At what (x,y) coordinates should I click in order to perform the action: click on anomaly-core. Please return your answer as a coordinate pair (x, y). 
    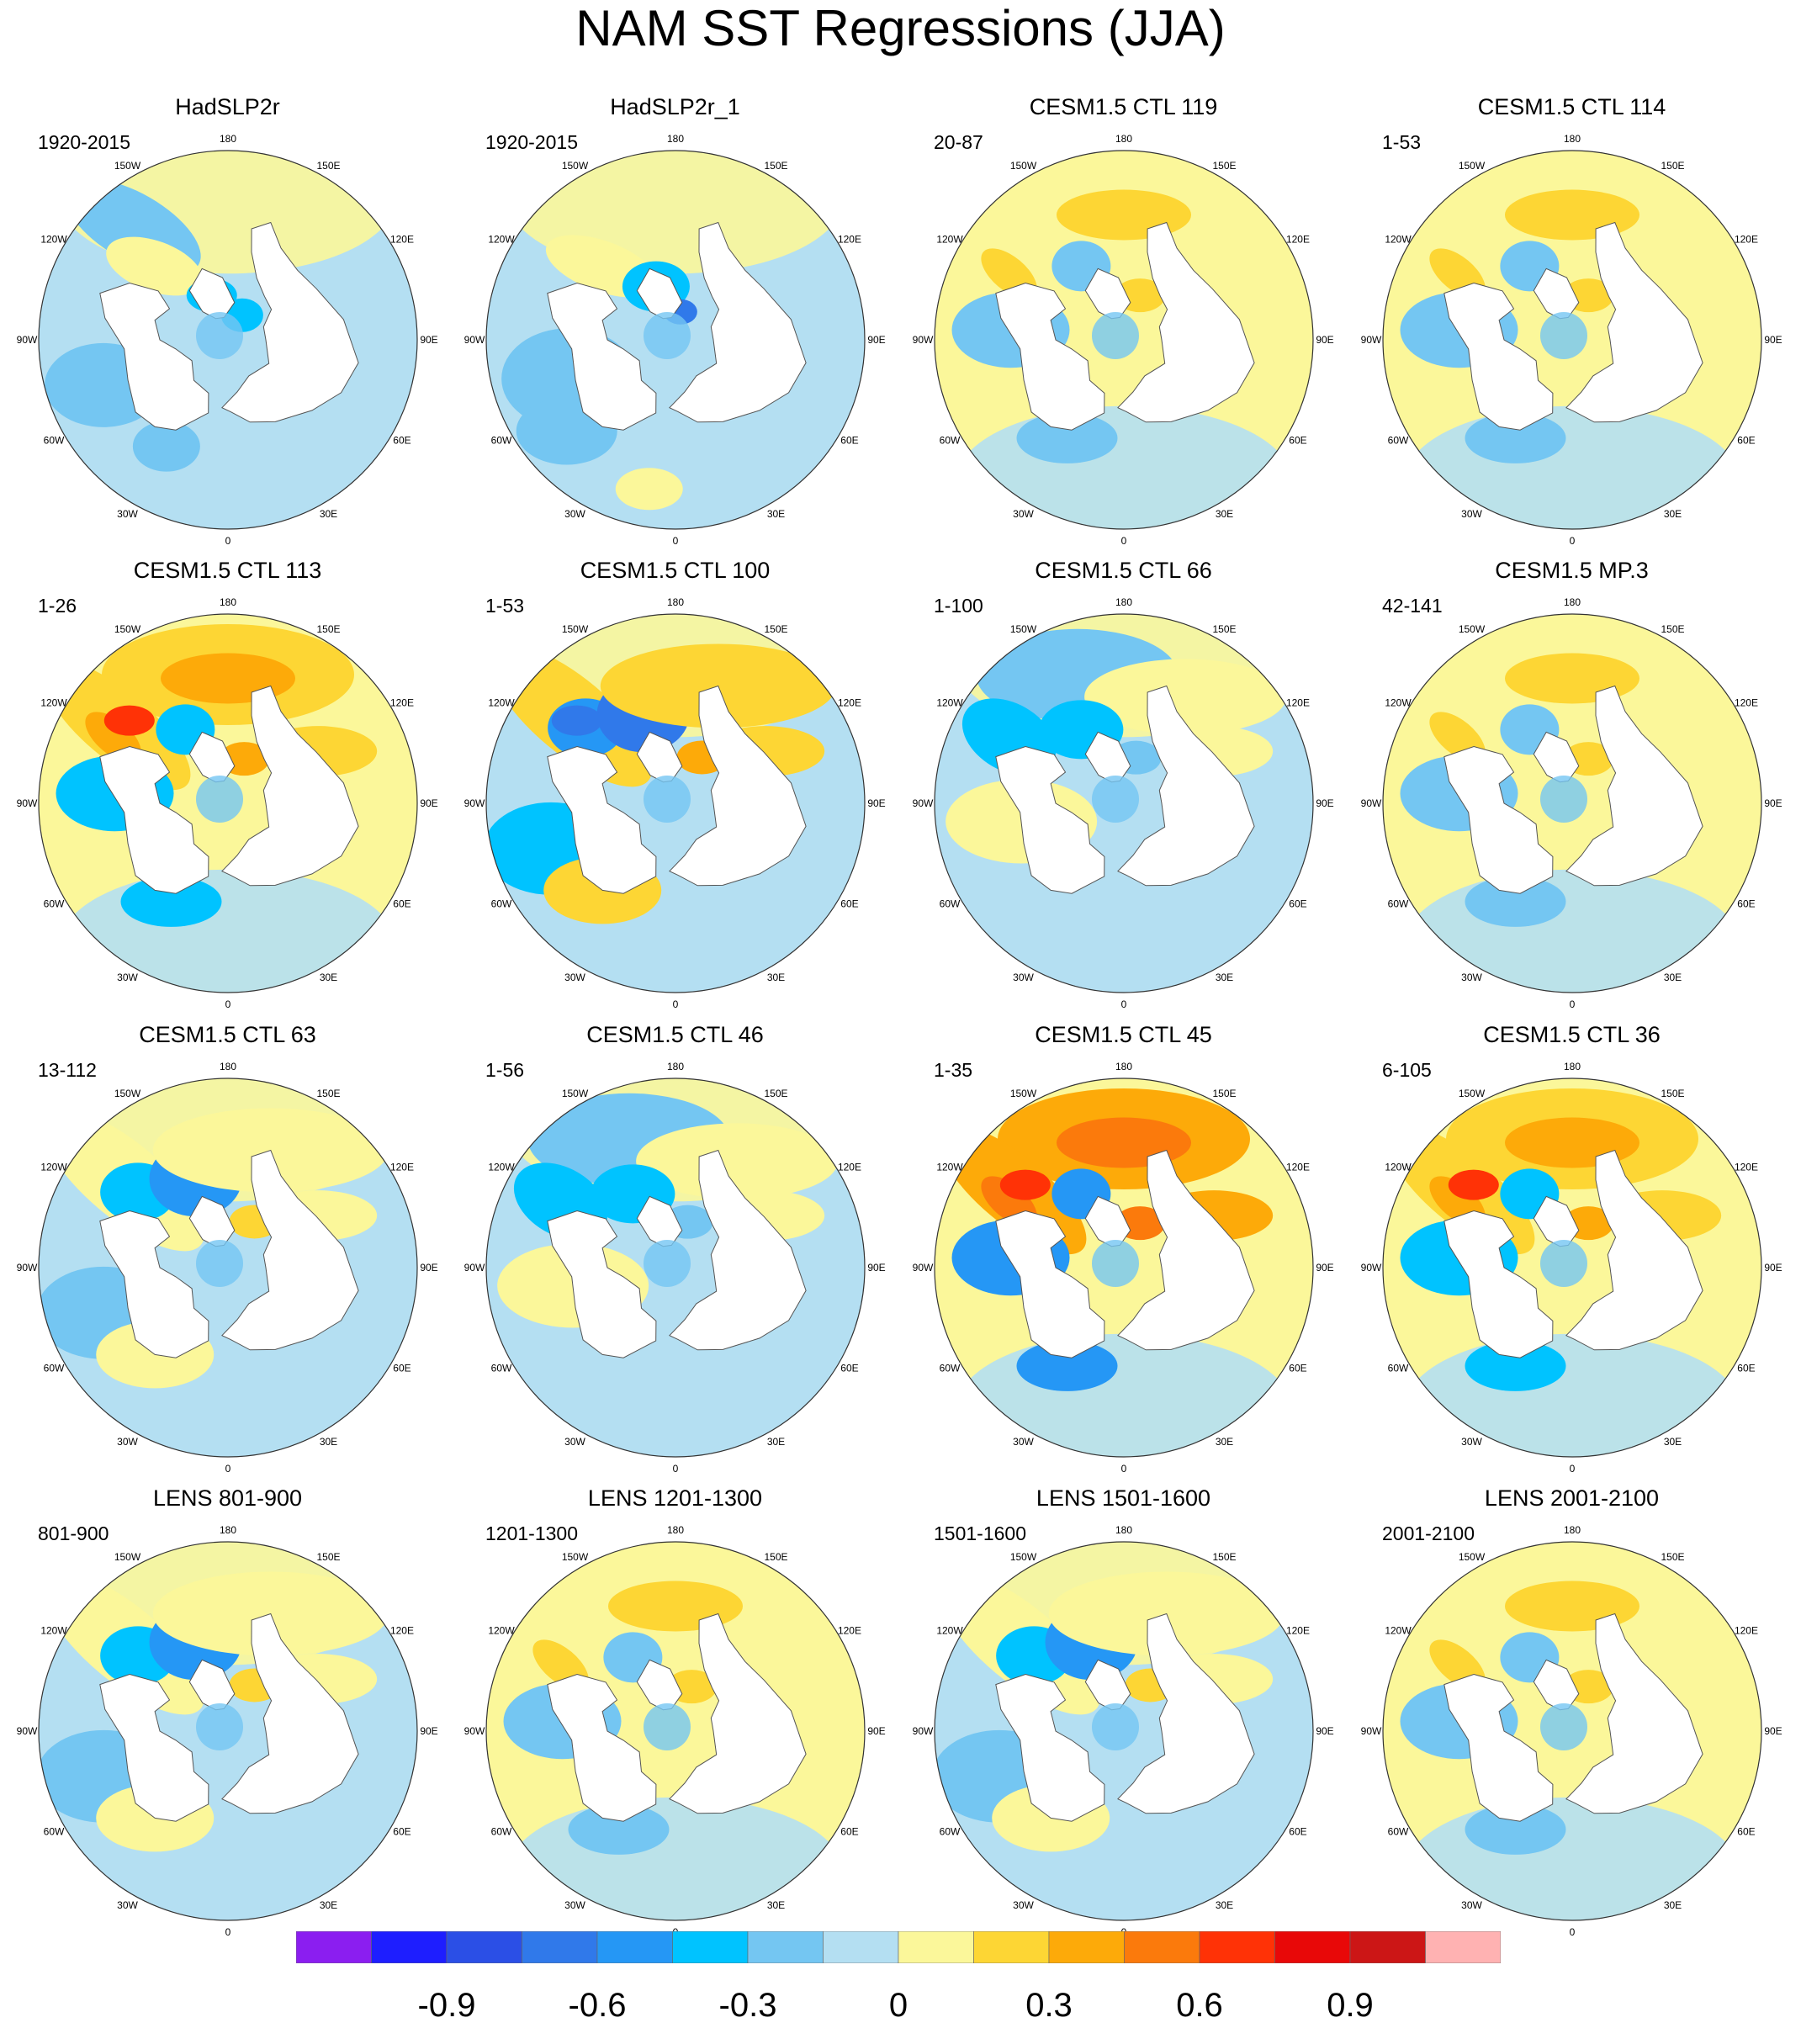
    Looking at the image, I should click on (576, 720).